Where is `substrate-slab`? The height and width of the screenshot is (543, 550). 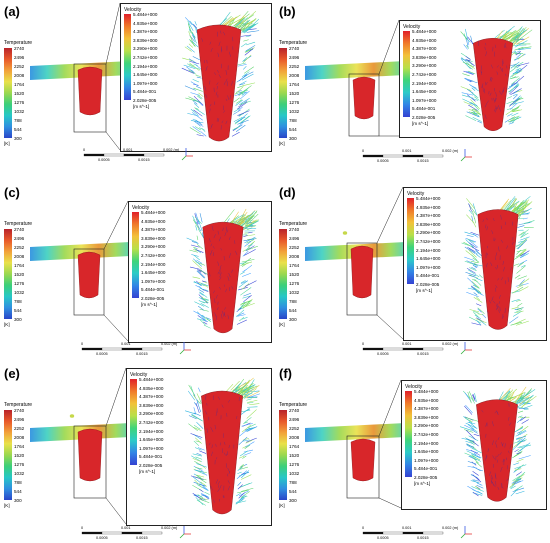 substrate-slab is located at coordinates (90, 251).